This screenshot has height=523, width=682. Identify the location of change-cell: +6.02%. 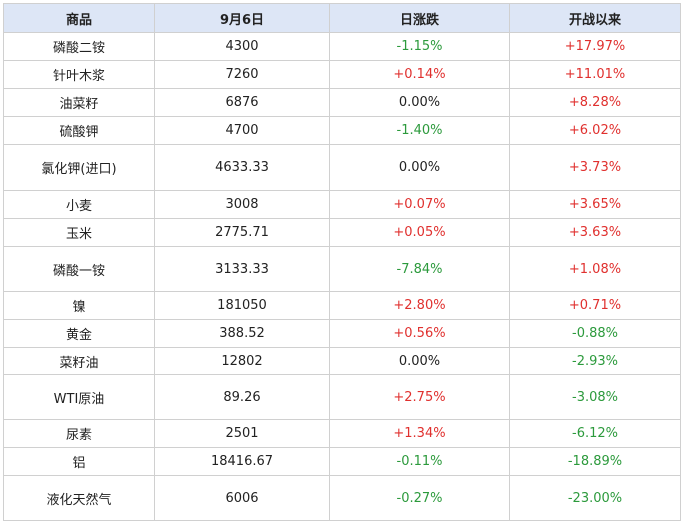
(595, 130).